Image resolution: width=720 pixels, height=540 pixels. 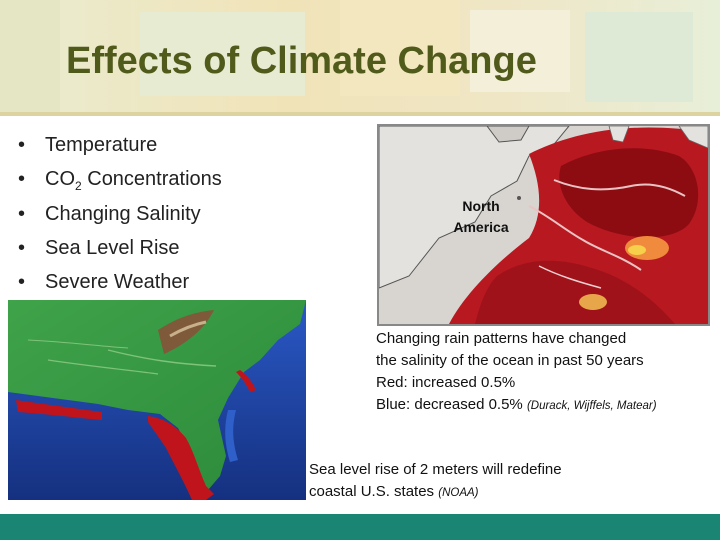 I want to click on sea-level-caption-line1: Sea level rise of 2 meters will redefine, so click(x=435, y=469).